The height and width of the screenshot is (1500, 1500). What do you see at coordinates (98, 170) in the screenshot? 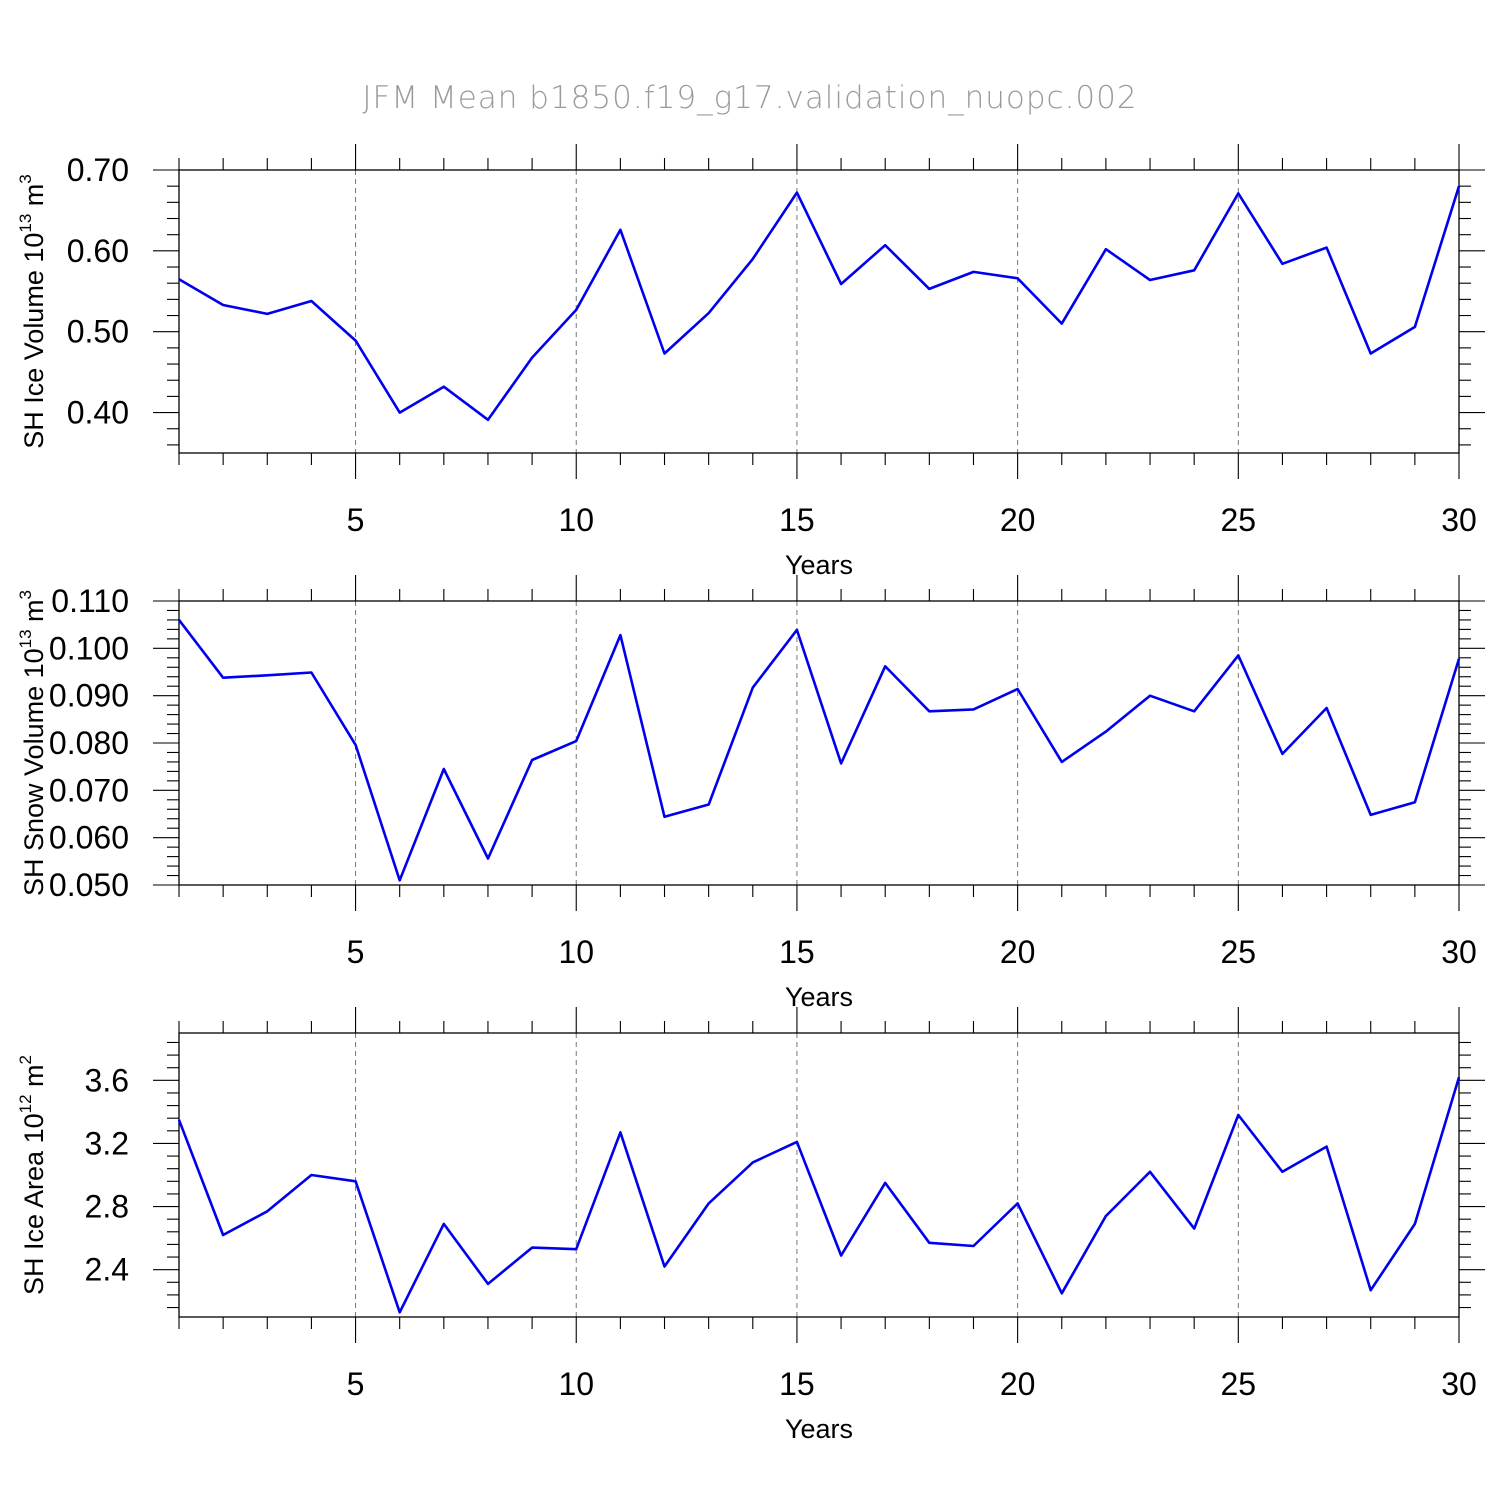
I see `y-tick-label: 0.70` at bounding box center [98, 170].